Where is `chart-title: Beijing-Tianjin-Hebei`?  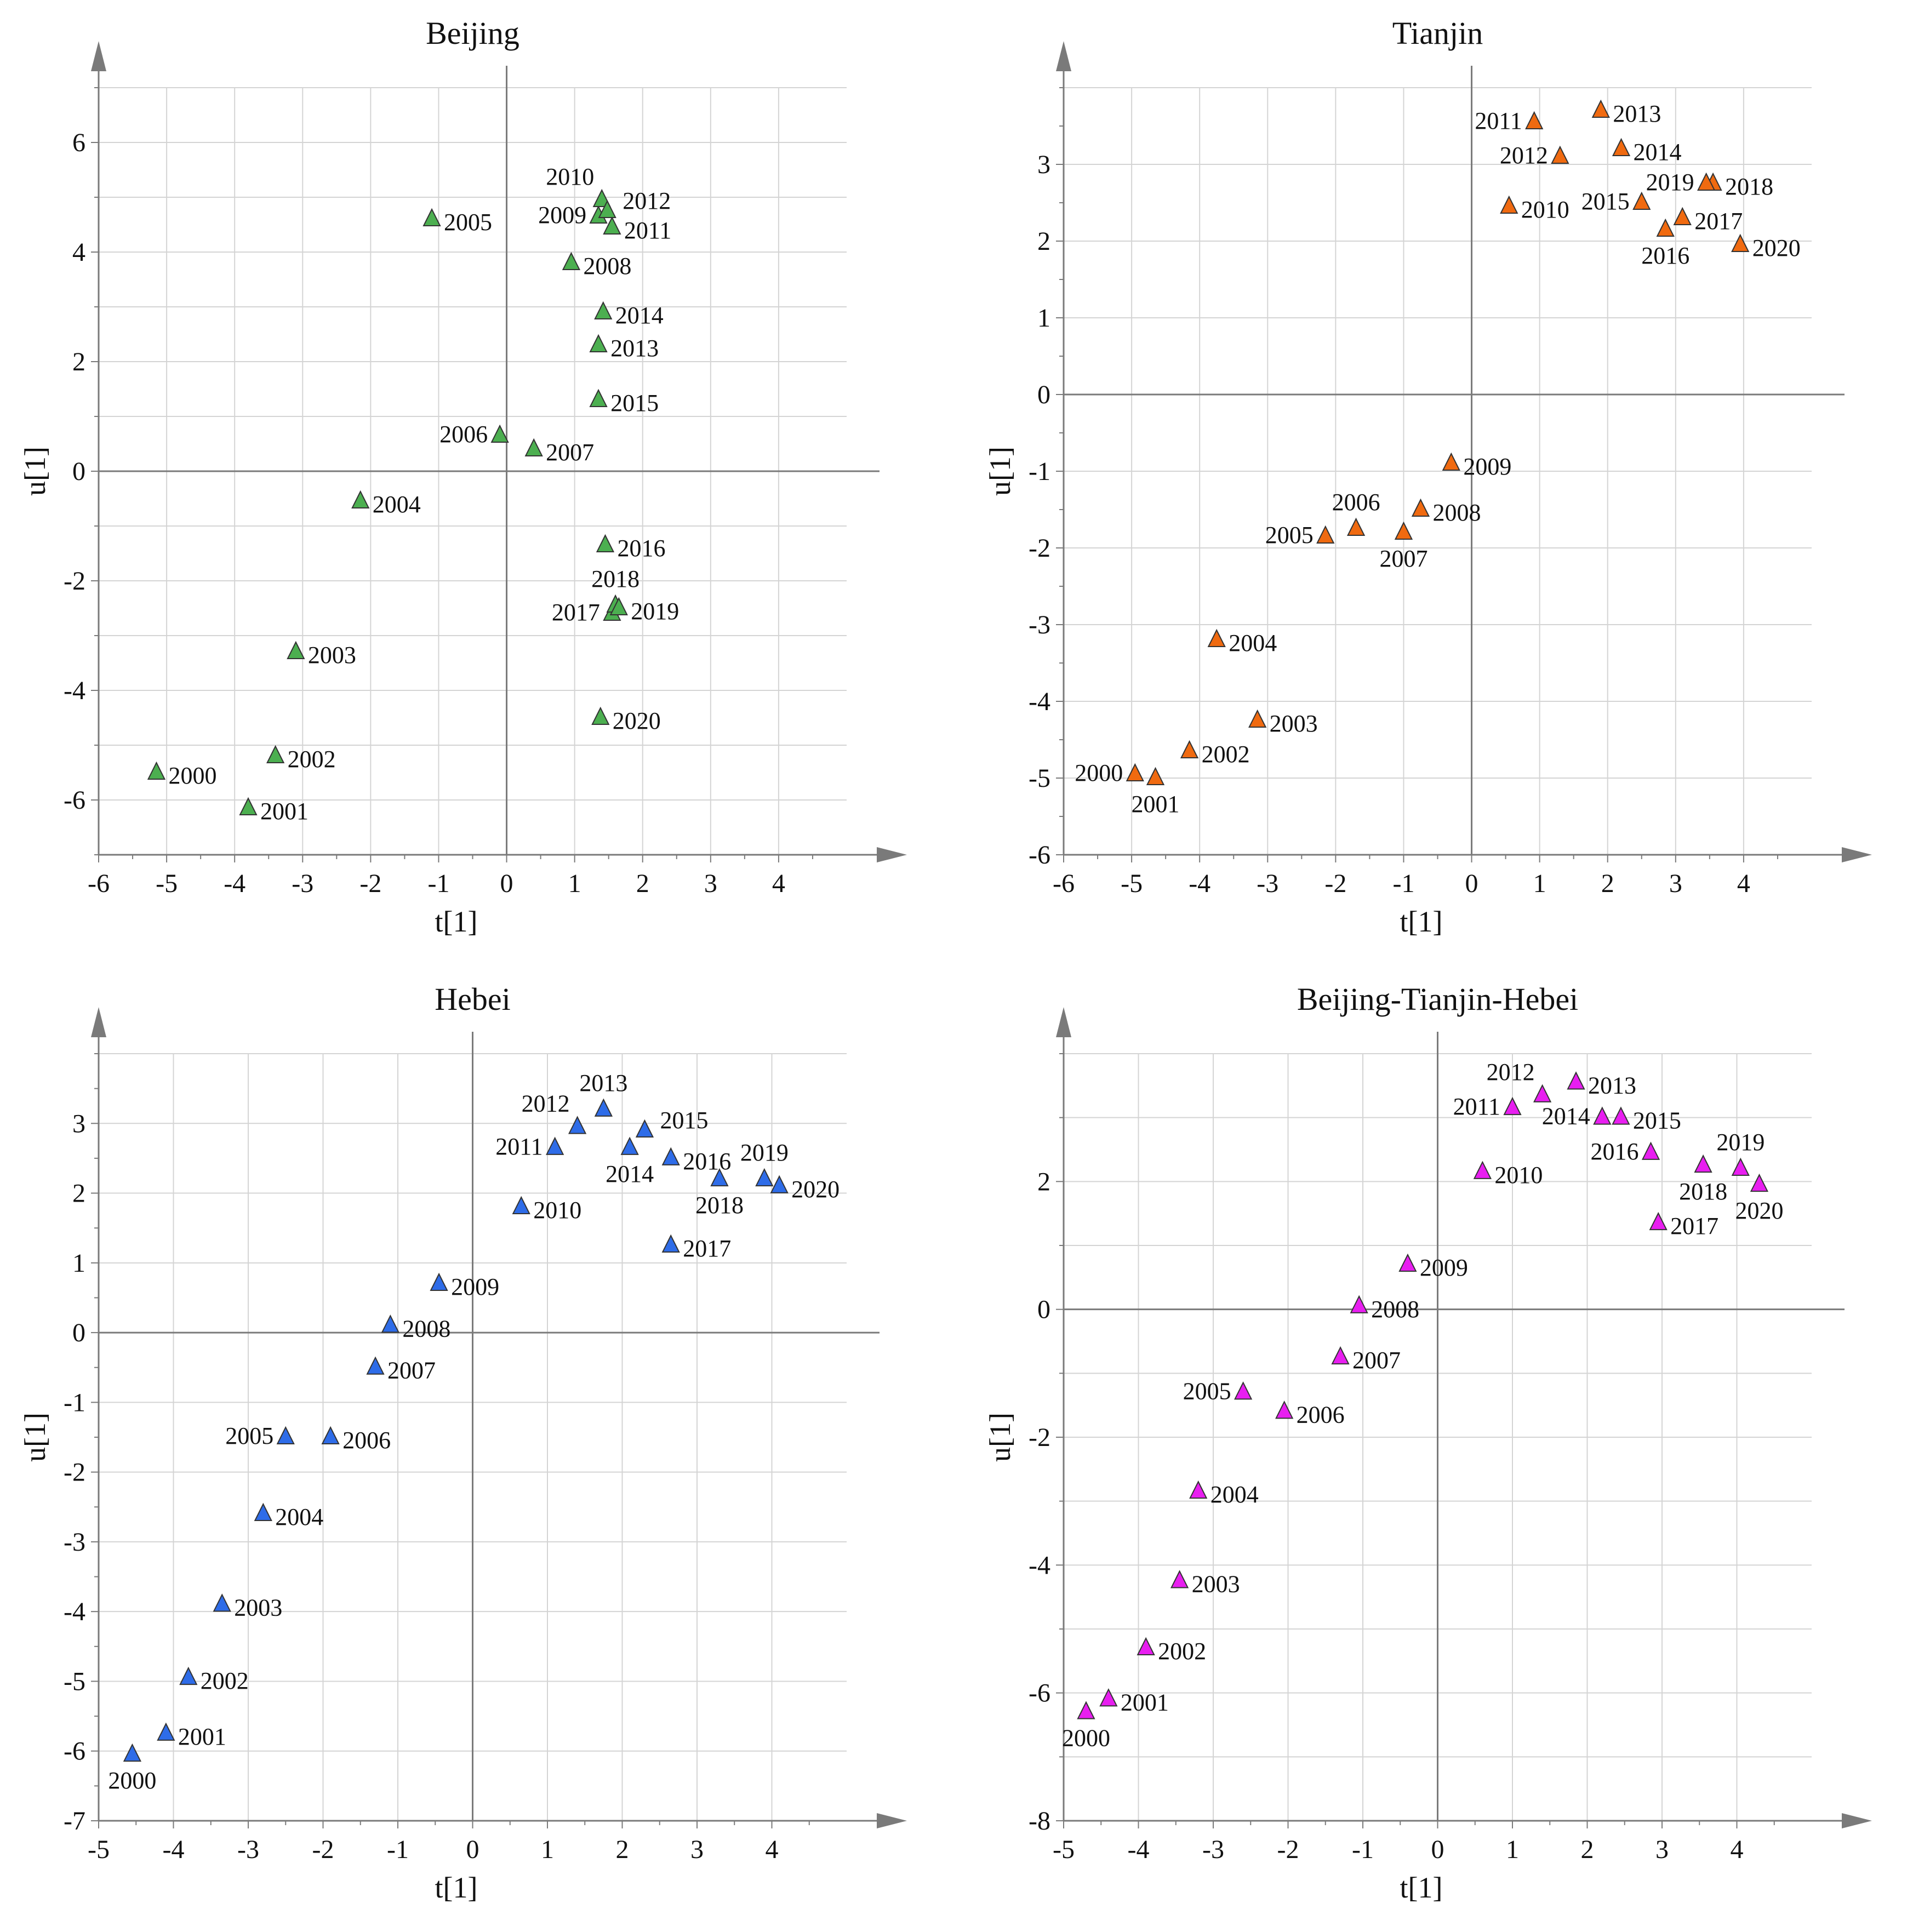
chart-title: Beijing-Tianjin-Hebei is located at coordinates (1437, 999).